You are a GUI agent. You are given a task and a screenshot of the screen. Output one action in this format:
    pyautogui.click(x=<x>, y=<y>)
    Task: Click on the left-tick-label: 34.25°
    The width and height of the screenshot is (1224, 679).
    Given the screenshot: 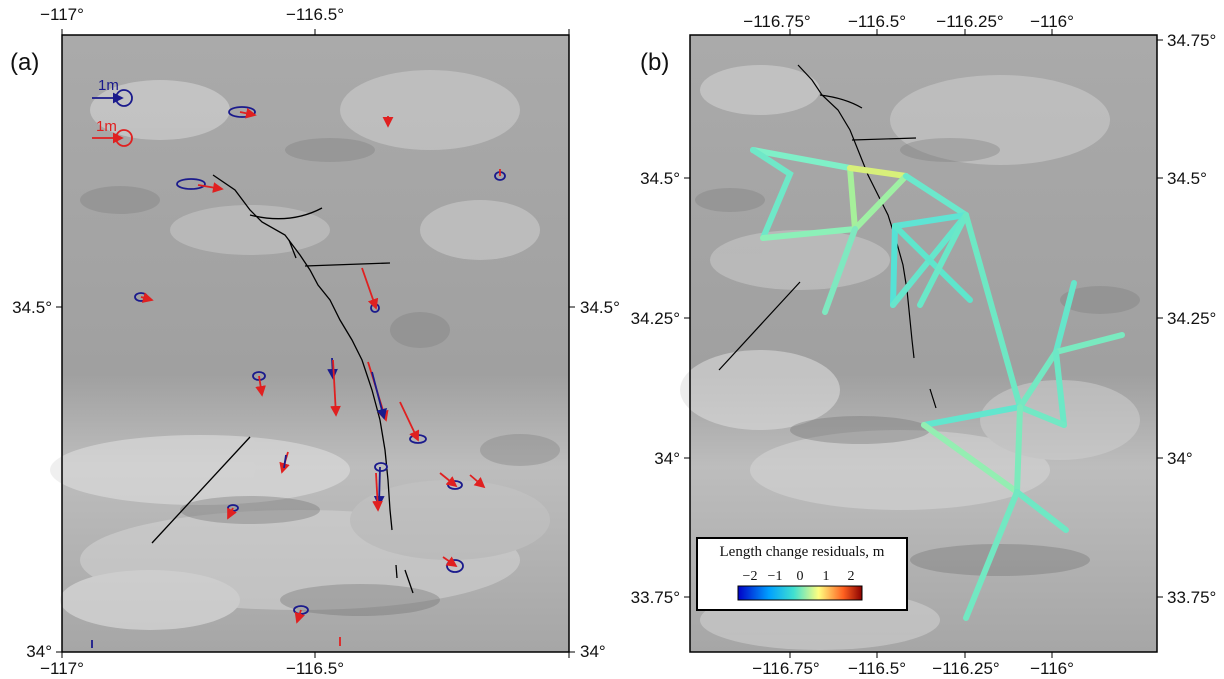 What is the action you would take?
    pyautogui.click(x=655, y=318)
    